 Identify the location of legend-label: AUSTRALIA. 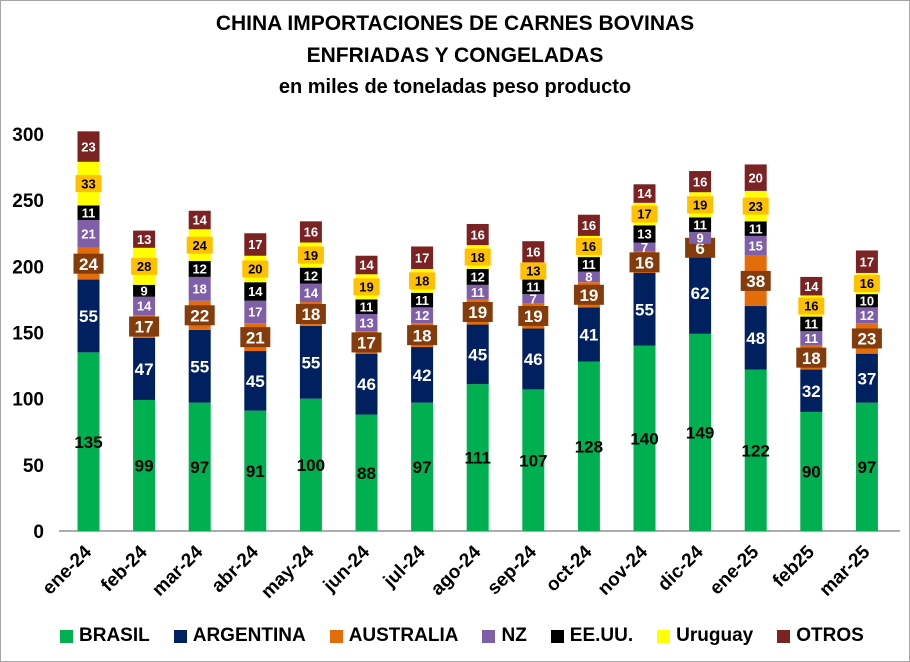
(403, 635).